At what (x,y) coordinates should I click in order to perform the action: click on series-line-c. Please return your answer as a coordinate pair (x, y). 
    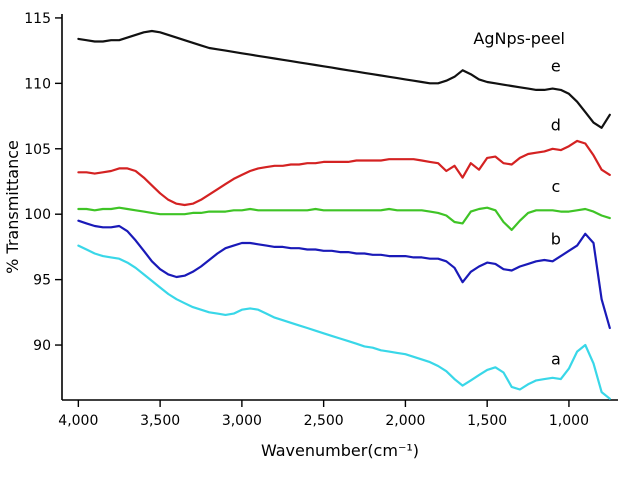
    Looking at the image, I should click on (344, 218).